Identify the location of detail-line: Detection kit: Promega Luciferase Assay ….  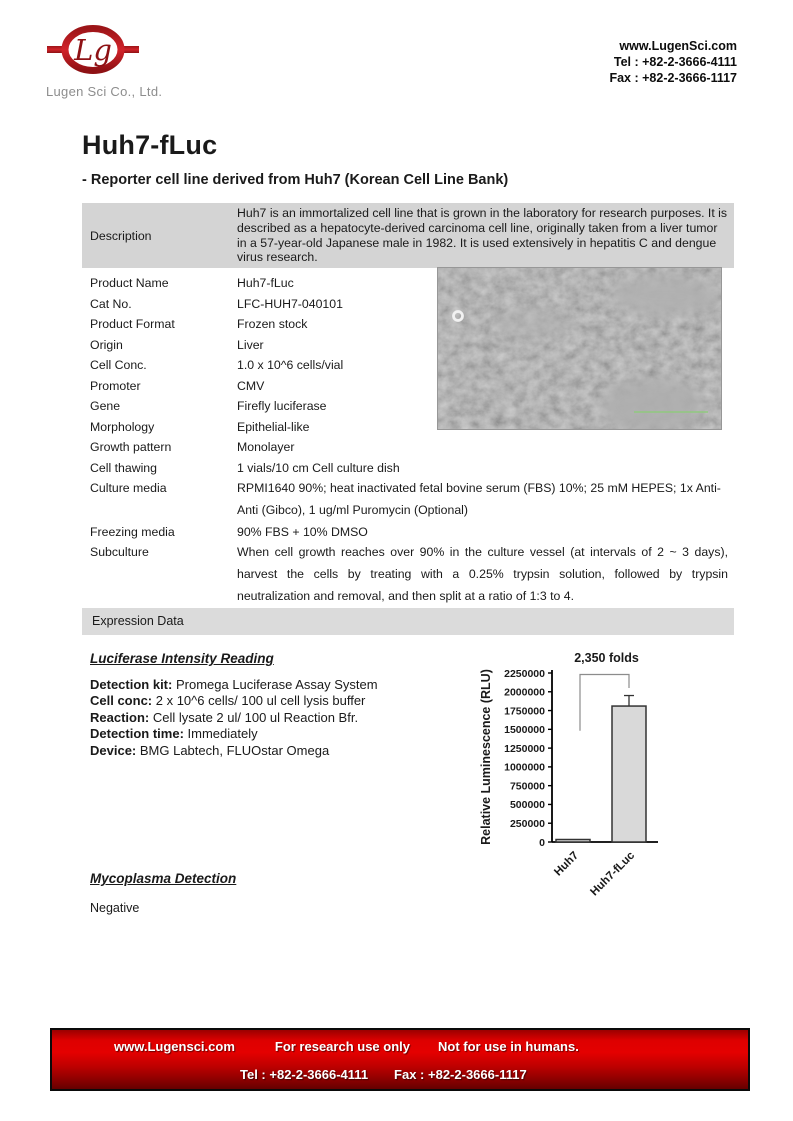
(234, 685).